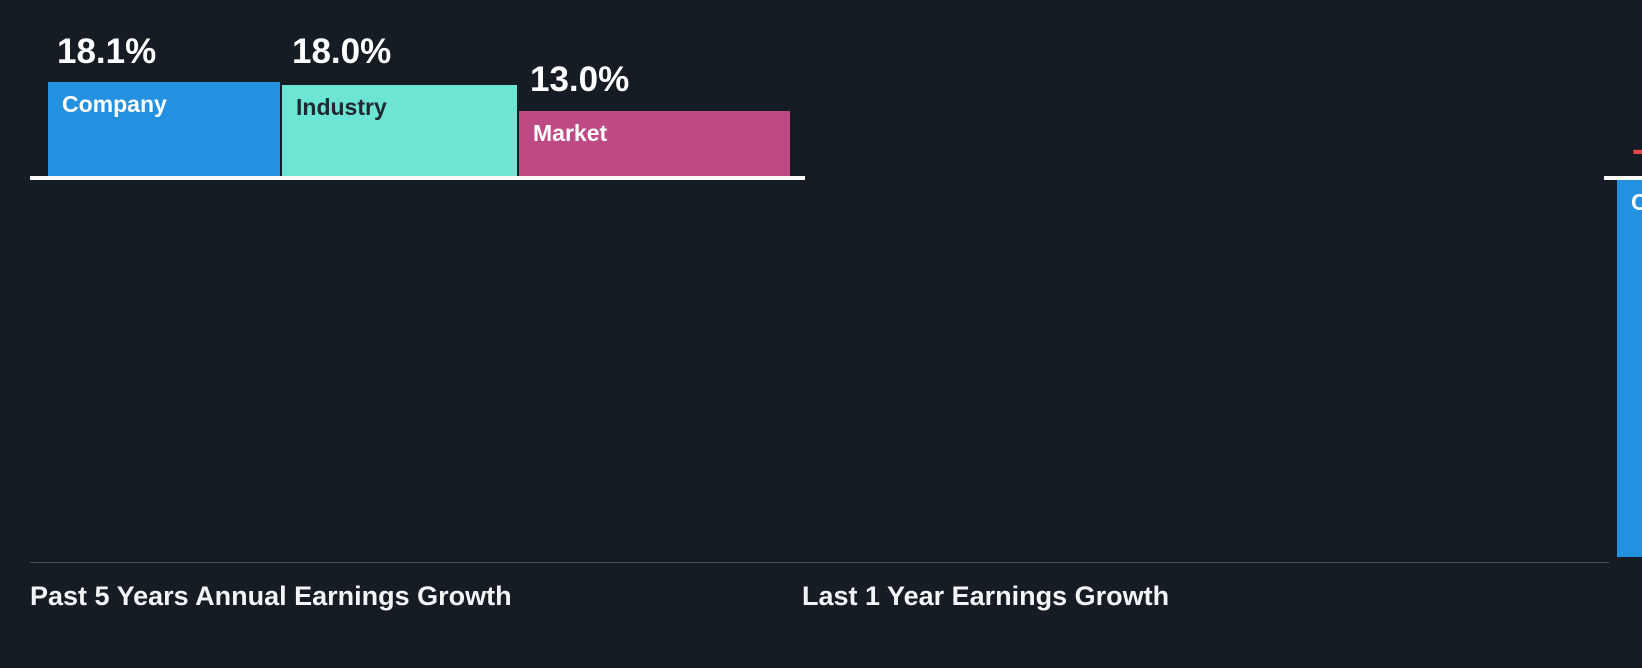 Image resolution: width=1642 pixels, height=668 pixels. I want to click on bar-industry: Industry, so click(399, 130).